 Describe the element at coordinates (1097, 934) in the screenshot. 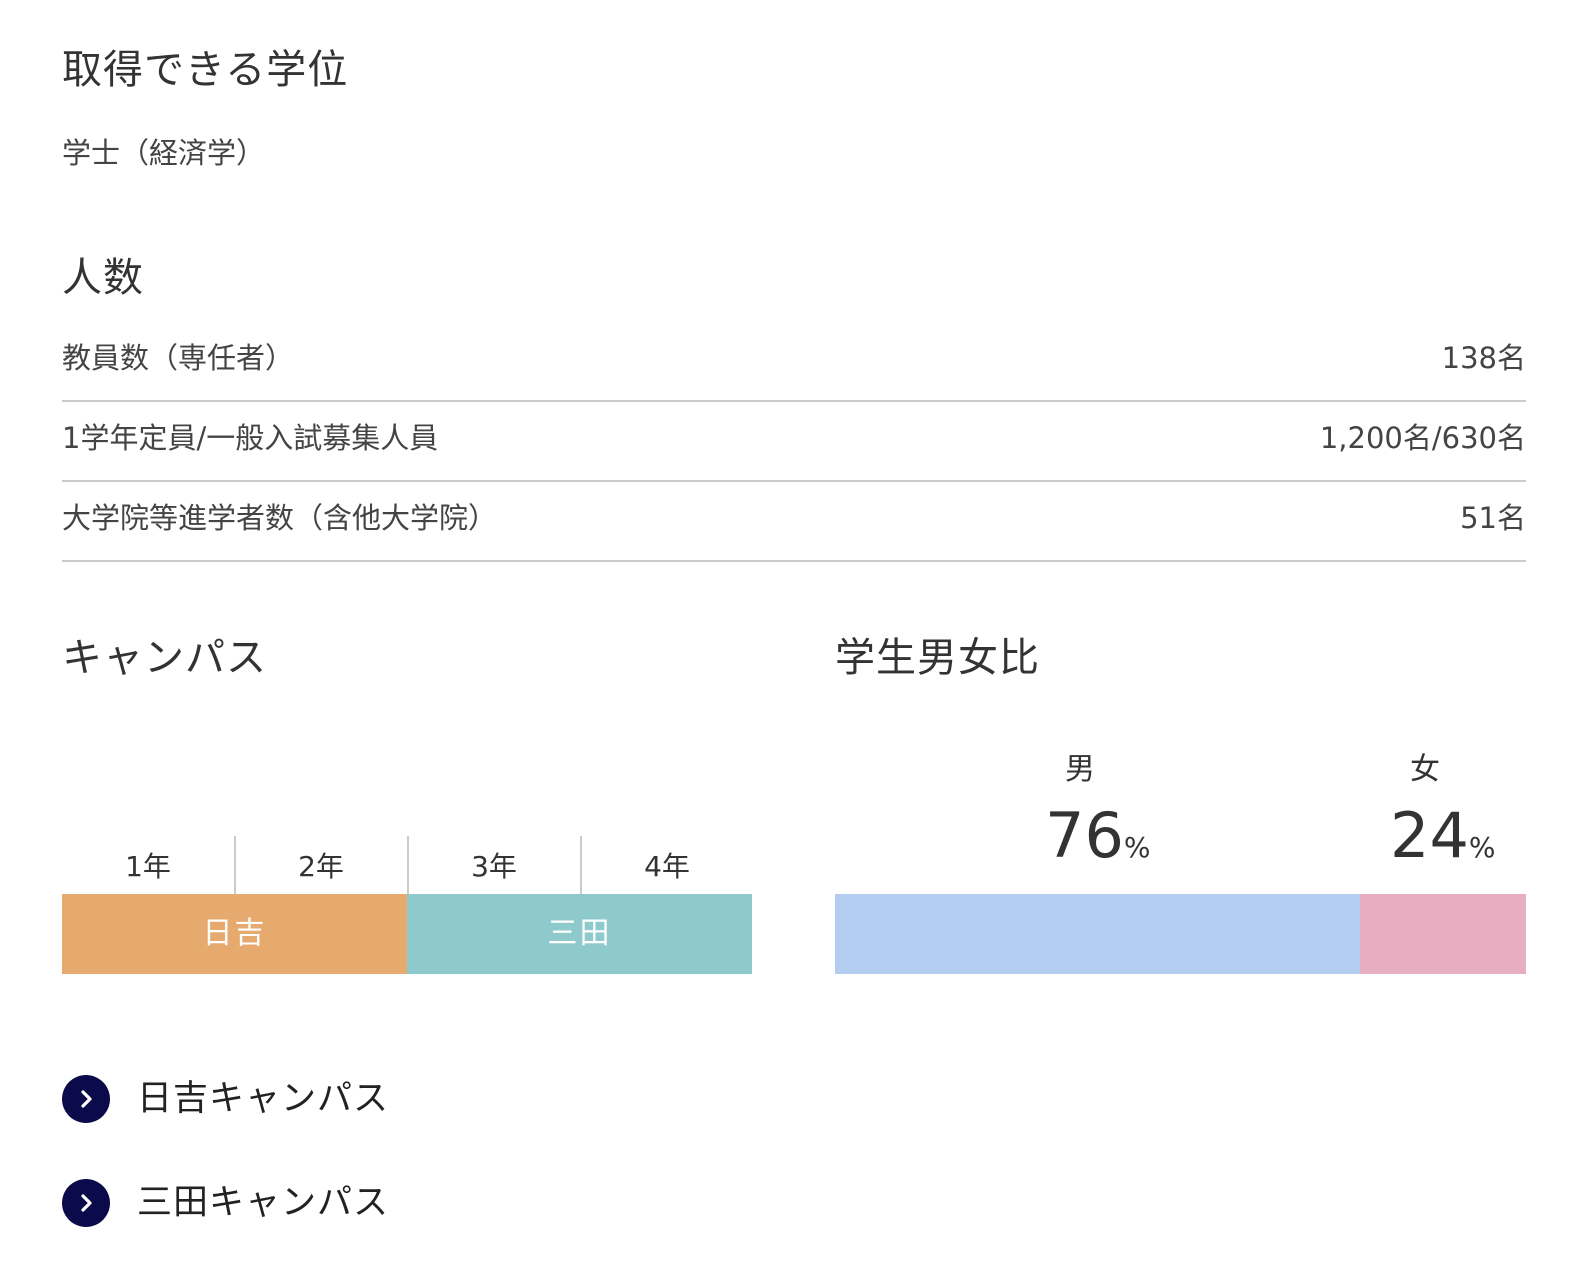

I see `gender-bar-male` at that location.